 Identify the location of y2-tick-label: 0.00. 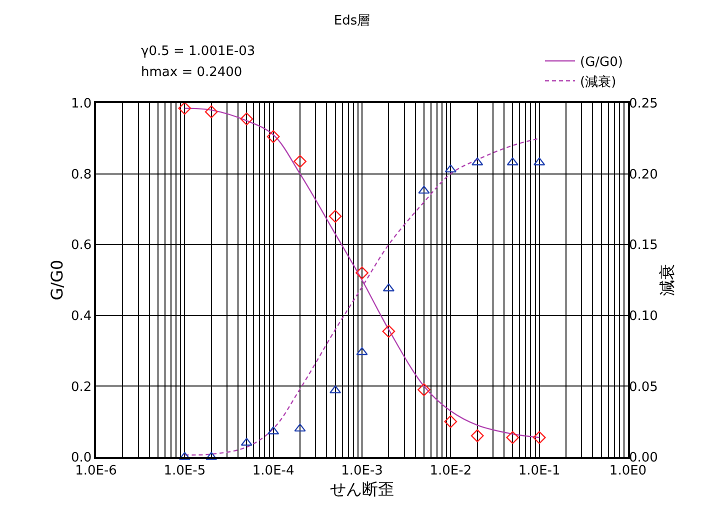
(643, 458).